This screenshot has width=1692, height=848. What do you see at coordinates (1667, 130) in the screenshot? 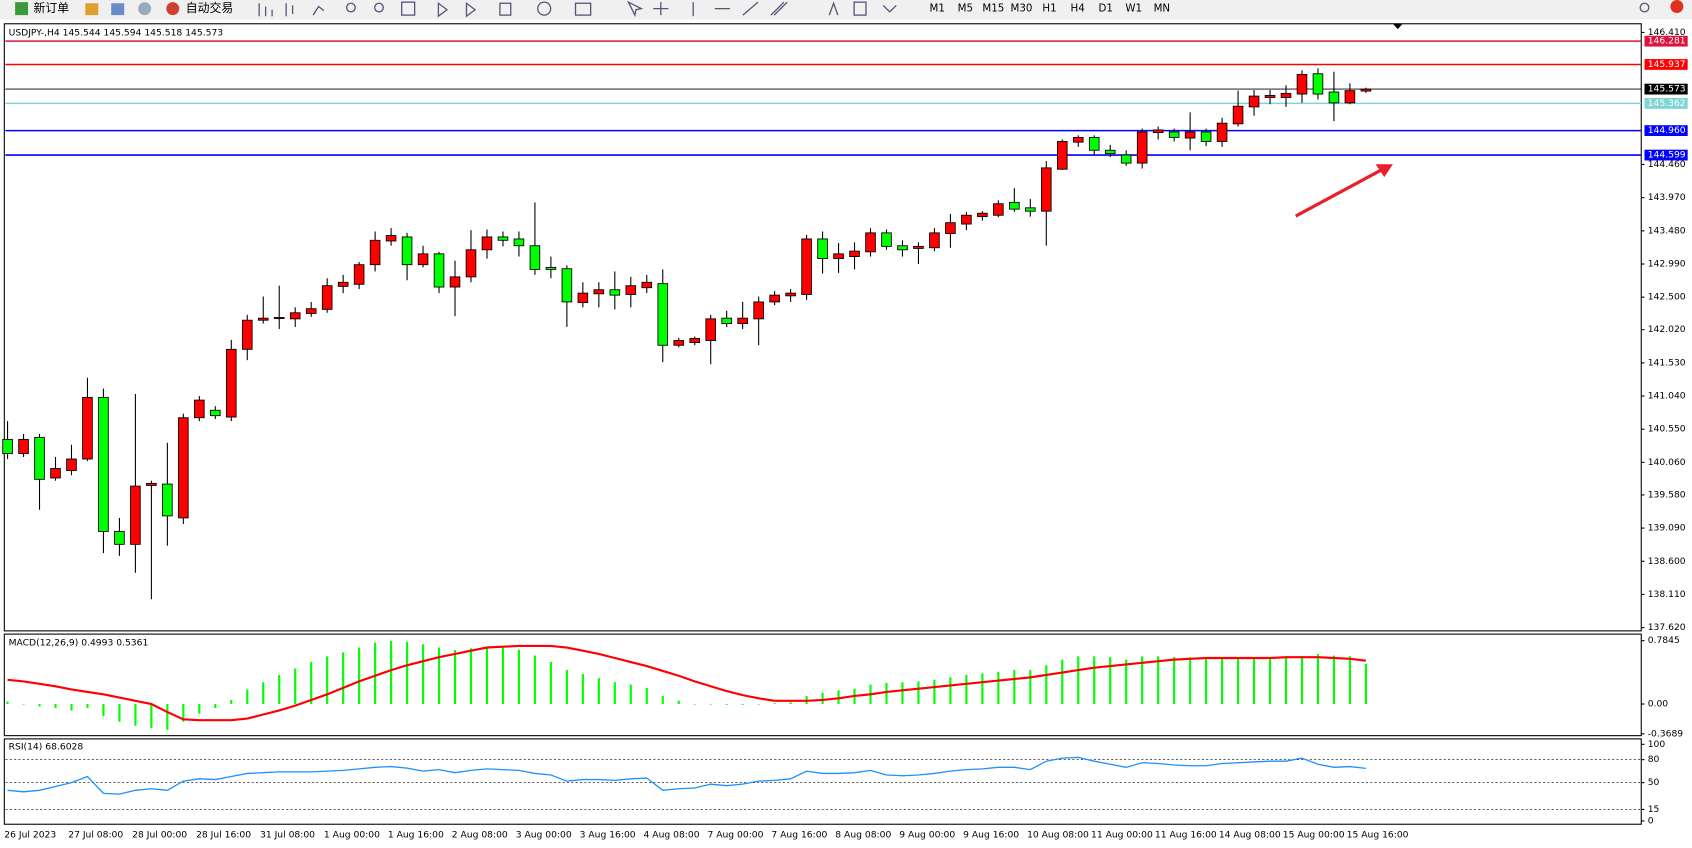
I see `level-label: 144.960` at bounding box center [1667, 130].